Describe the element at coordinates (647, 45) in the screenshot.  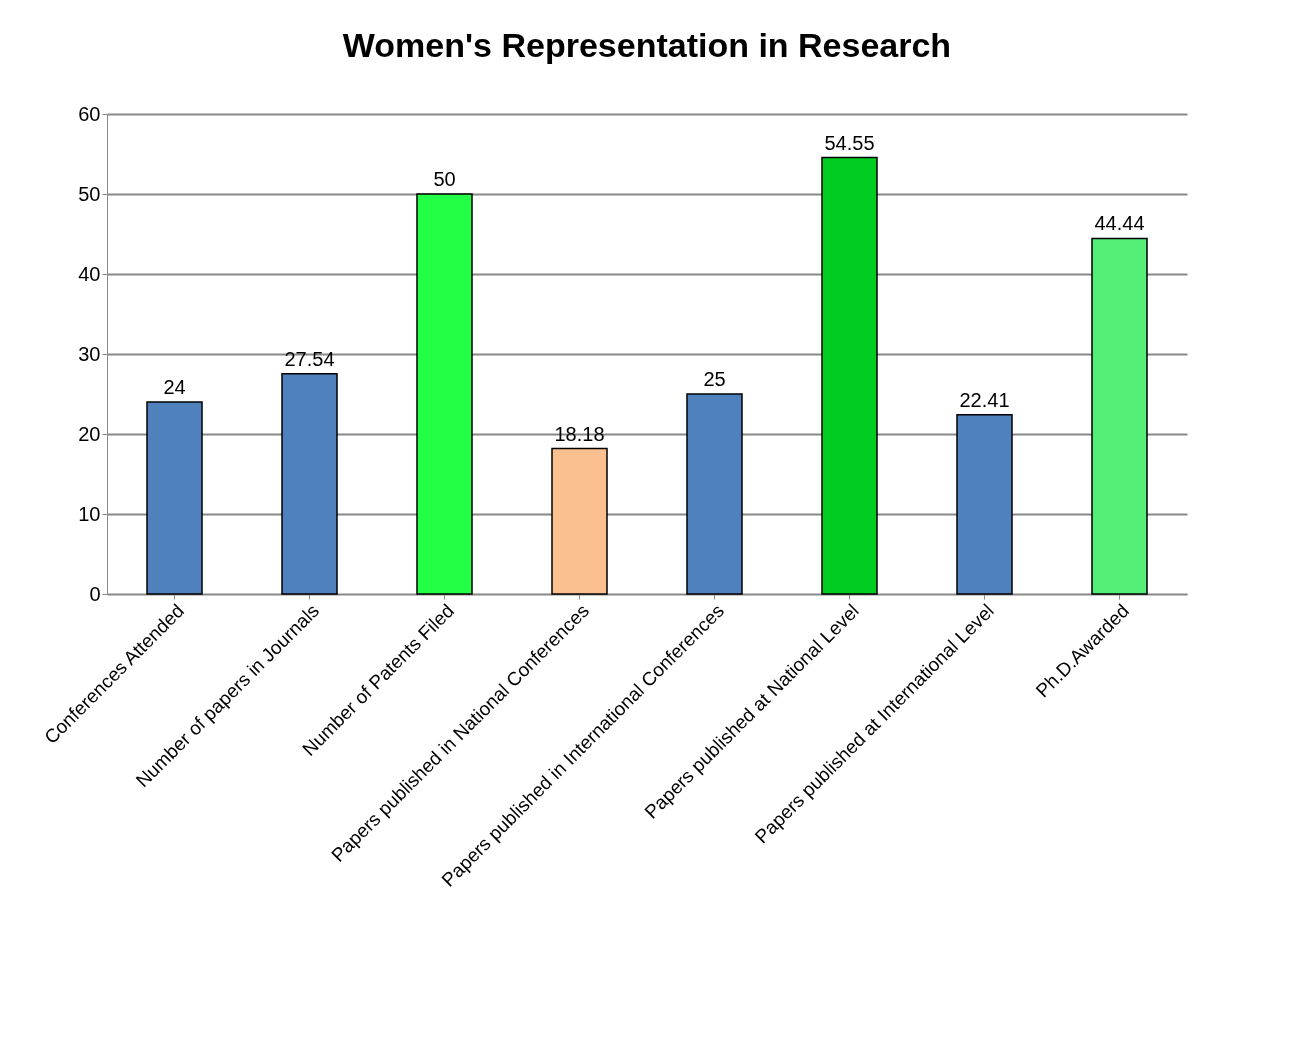
I see `chart-title: Women's Representation in Research` at that location.